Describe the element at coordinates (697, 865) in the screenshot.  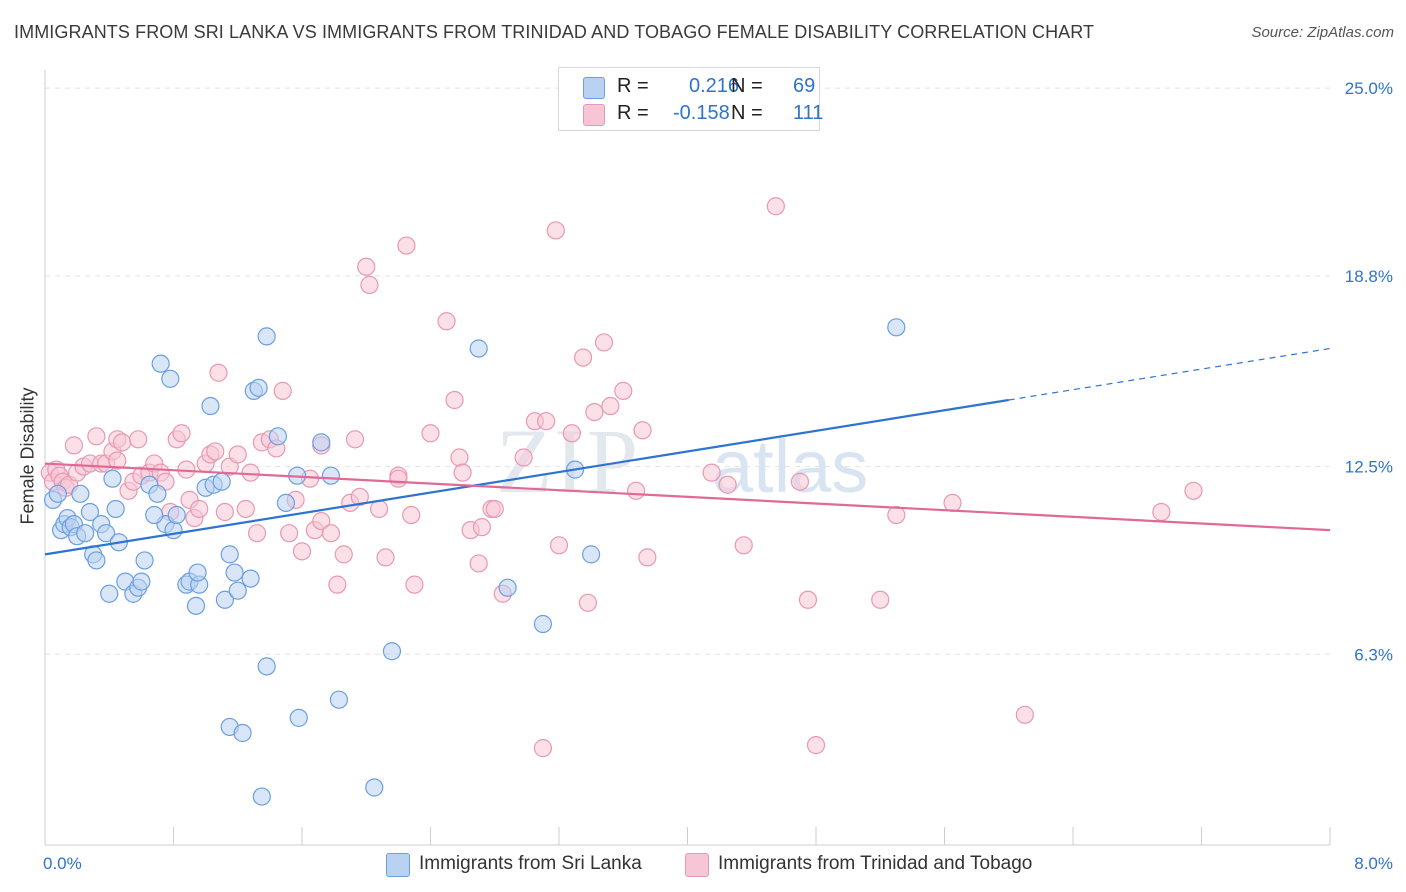
I see `legend-swatch-pink` at that location.